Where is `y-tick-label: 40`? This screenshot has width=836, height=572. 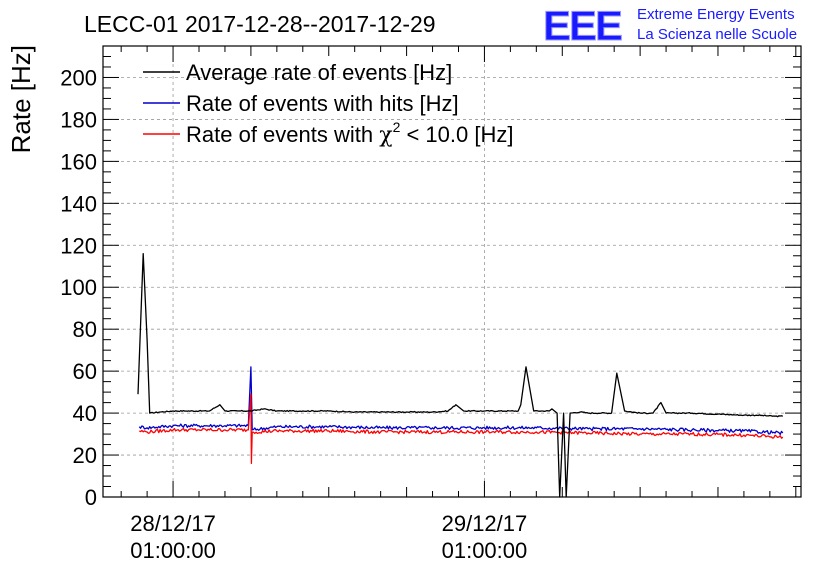
y-tick-label: 40 is located at coordinates (85, 413).